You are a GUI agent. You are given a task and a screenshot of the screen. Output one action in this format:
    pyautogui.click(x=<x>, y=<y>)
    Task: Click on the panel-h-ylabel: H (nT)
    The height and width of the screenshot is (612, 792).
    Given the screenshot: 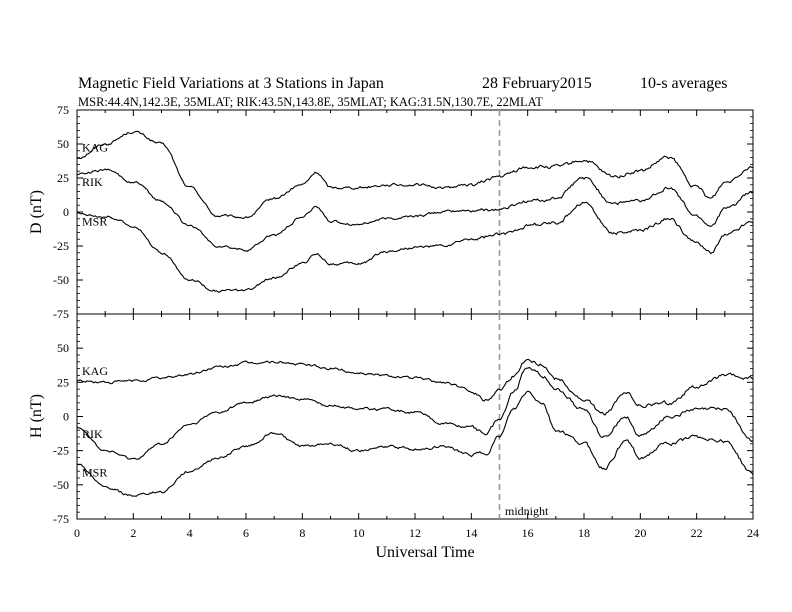 What is the action you would take?
    pyautogui.click(x=36, y=416)
    